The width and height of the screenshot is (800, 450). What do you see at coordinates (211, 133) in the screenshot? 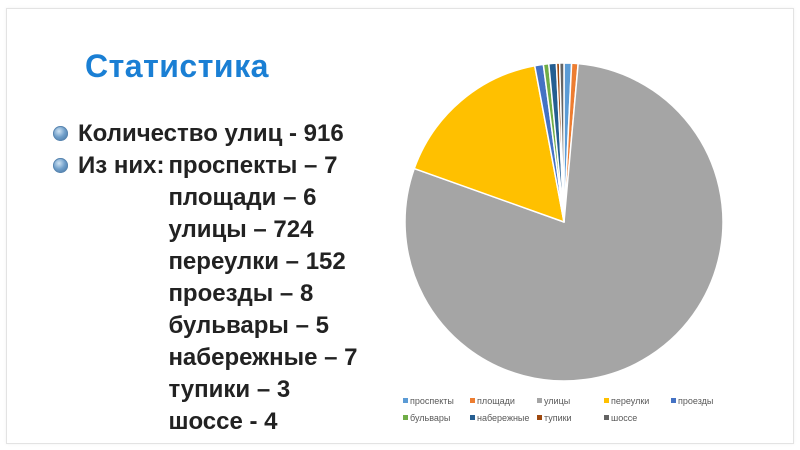
I see `total-label: Количество улиц - 916` at bounding box center [211, 133].